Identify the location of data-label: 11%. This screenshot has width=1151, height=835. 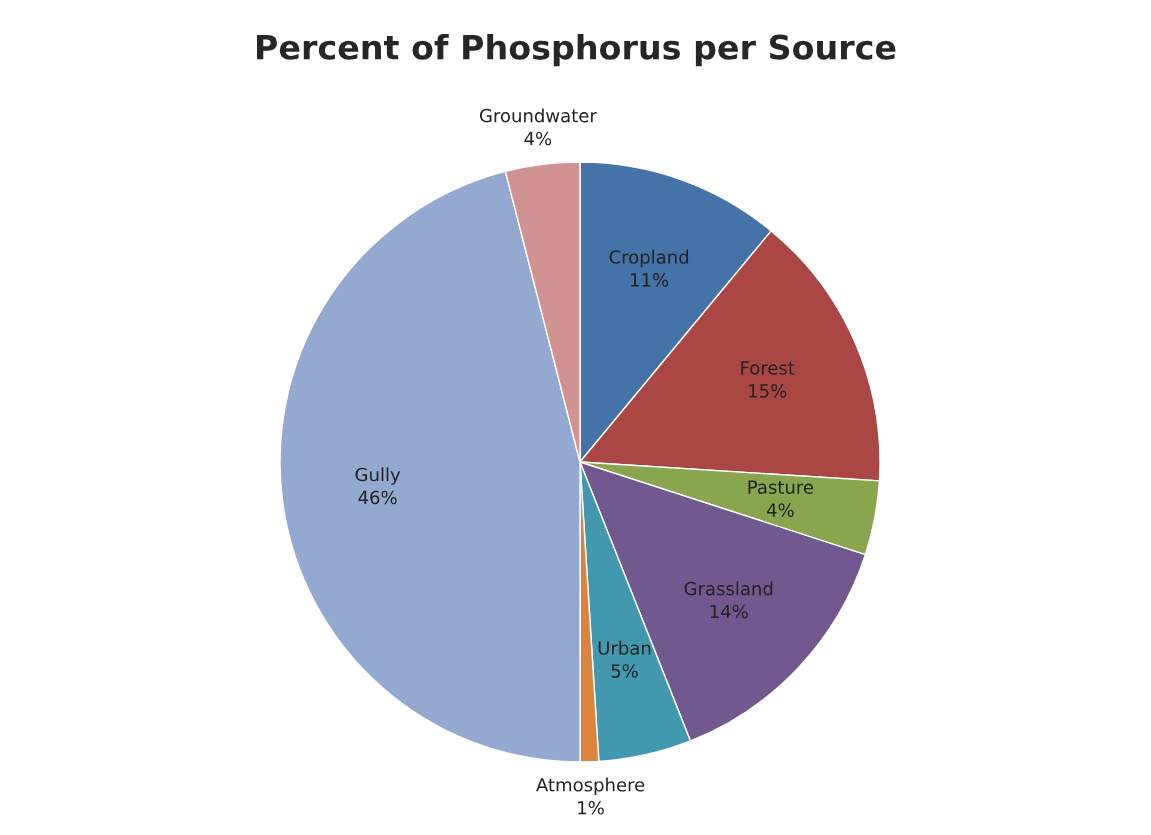
(650, 280).